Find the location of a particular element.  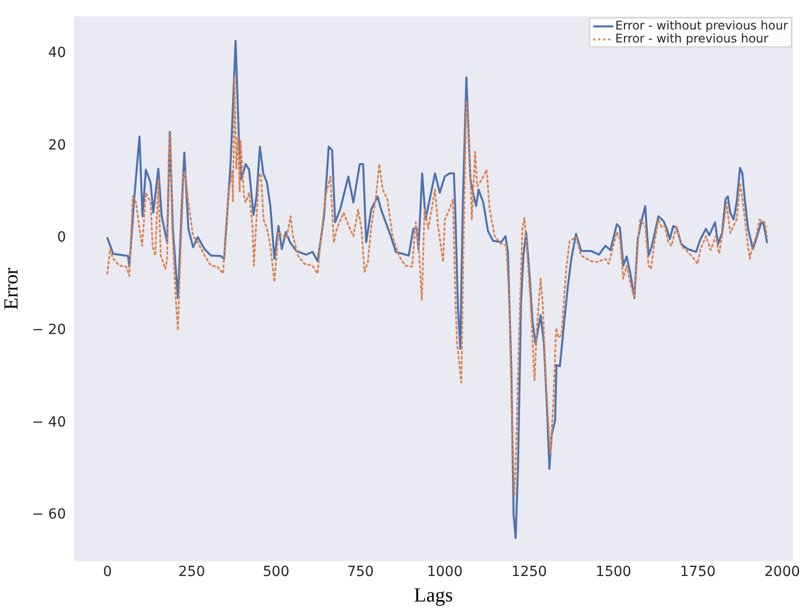

x-tick-label: 0 is located at coordinates (107, 572).